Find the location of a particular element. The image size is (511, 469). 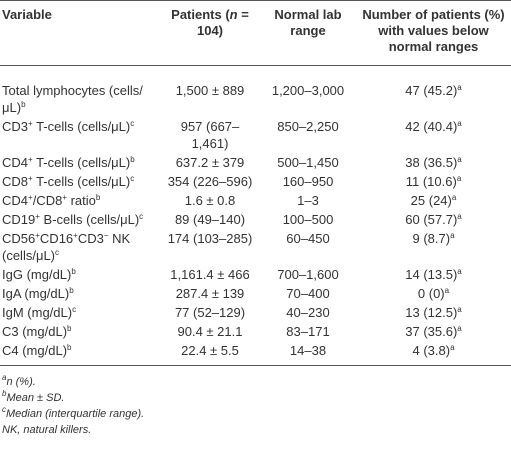

text: 850–2,250 is located at coordinates (308, 126).